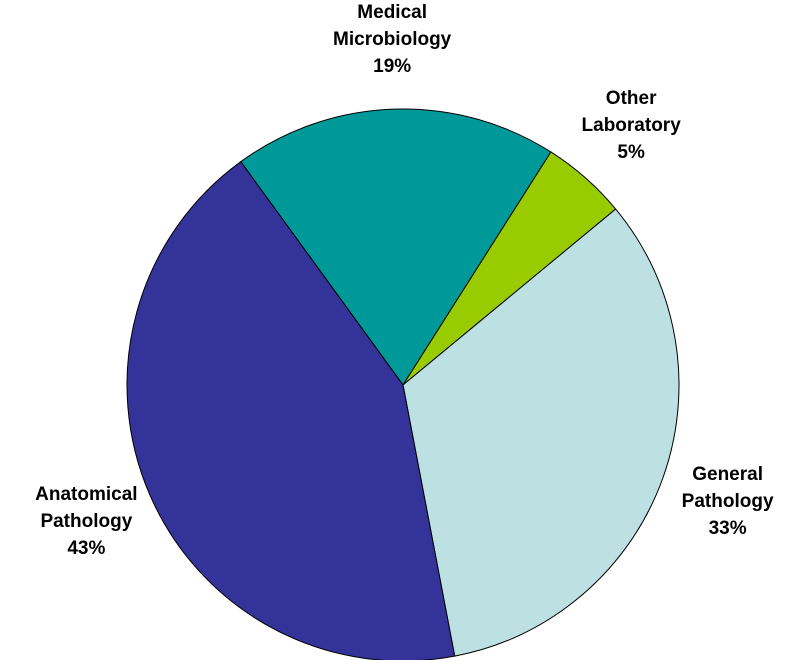  Describe the element at coordinates (728, 528) in the screenshot. I see `slice-value-label: 33%` at that location.